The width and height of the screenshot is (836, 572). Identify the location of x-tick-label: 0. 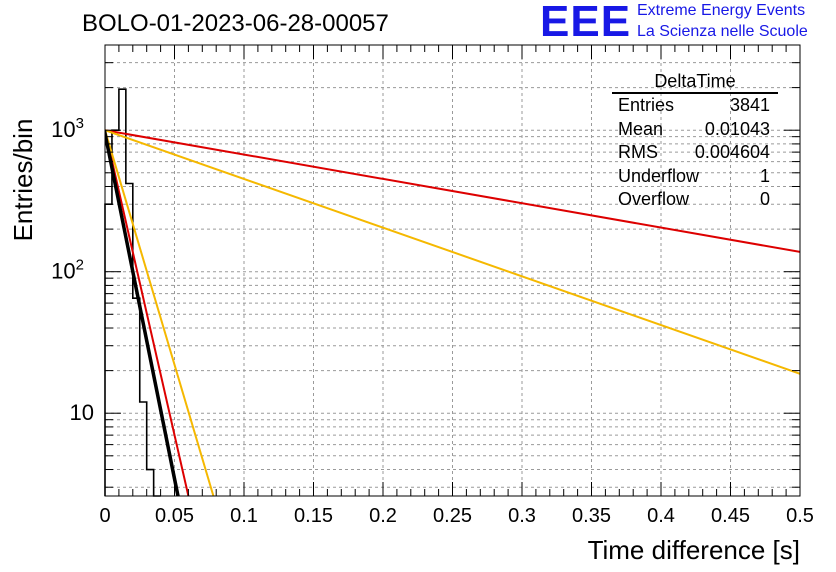
(104, 516).